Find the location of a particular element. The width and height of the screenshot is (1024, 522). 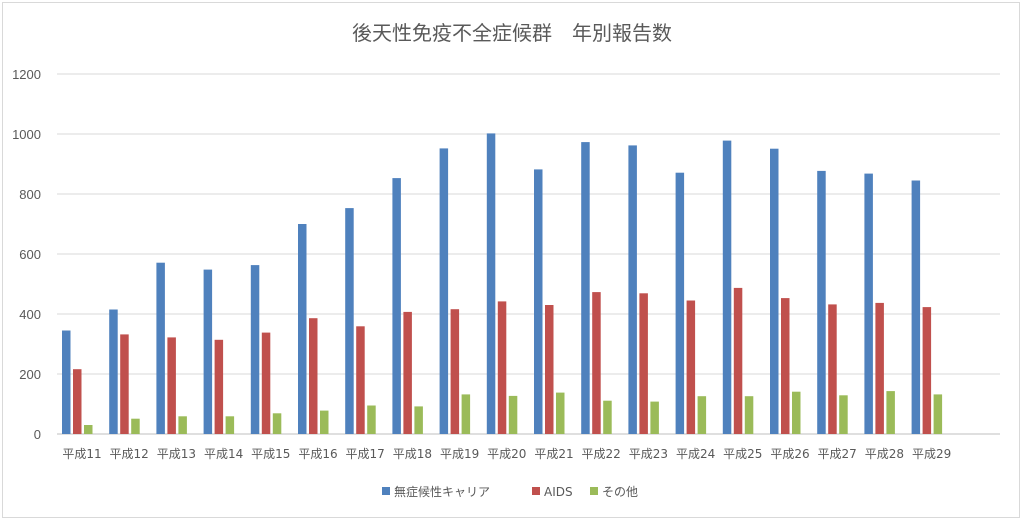

x-tick-label: 平成14 is located at coordinates (223, 454).